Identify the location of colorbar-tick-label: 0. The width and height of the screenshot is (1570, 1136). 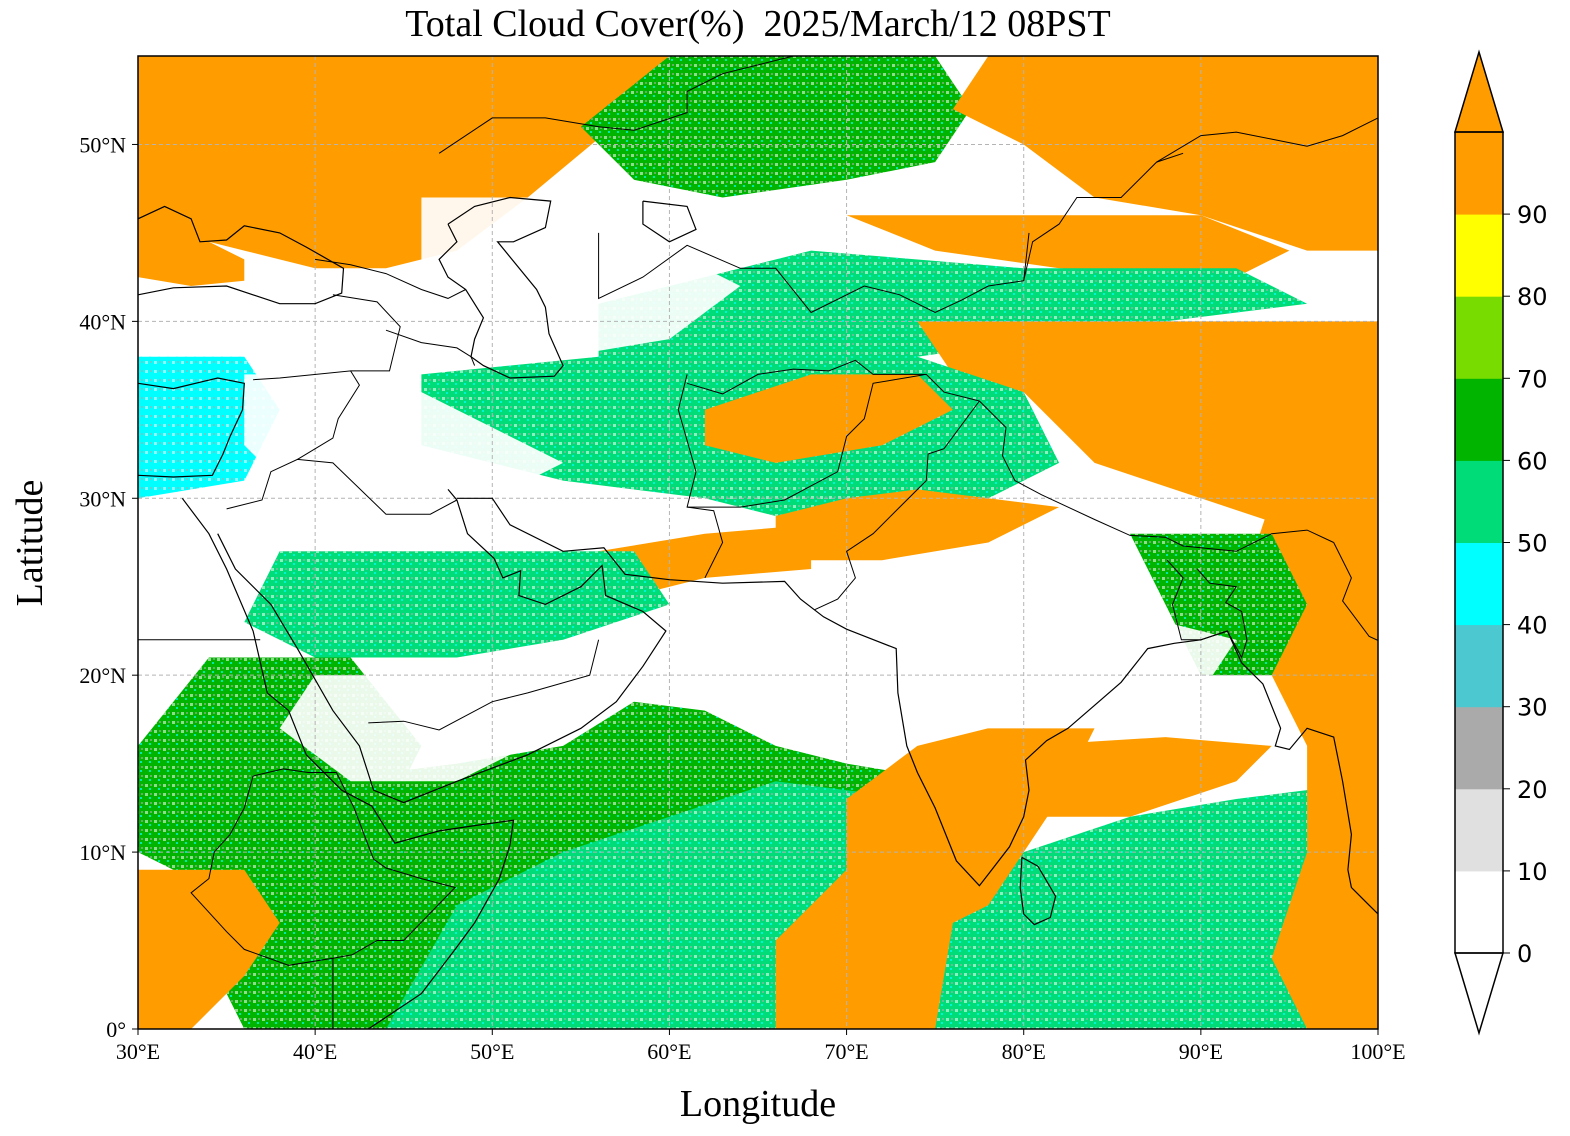
(1524, 954).